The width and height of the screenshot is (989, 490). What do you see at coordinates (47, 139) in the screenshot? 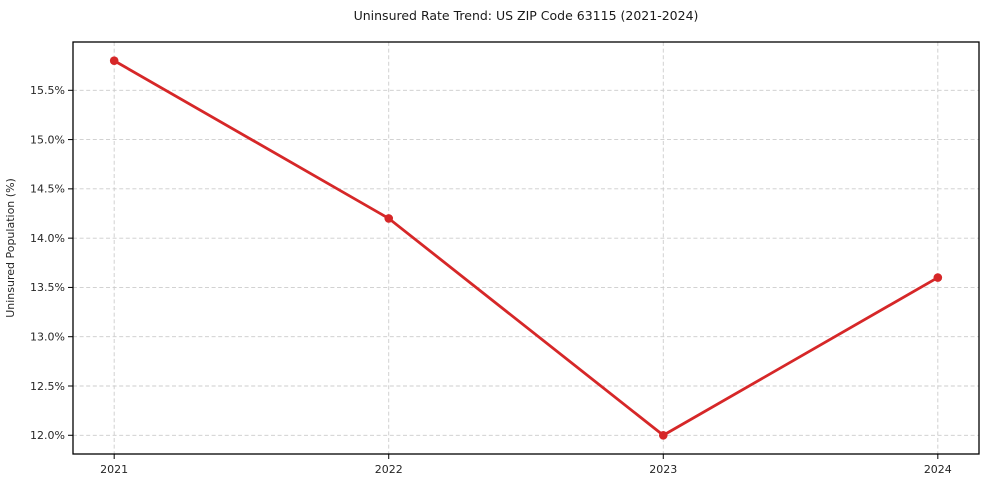
I see `y-tick-label: 15.0%` at bounding box center [47, 139].